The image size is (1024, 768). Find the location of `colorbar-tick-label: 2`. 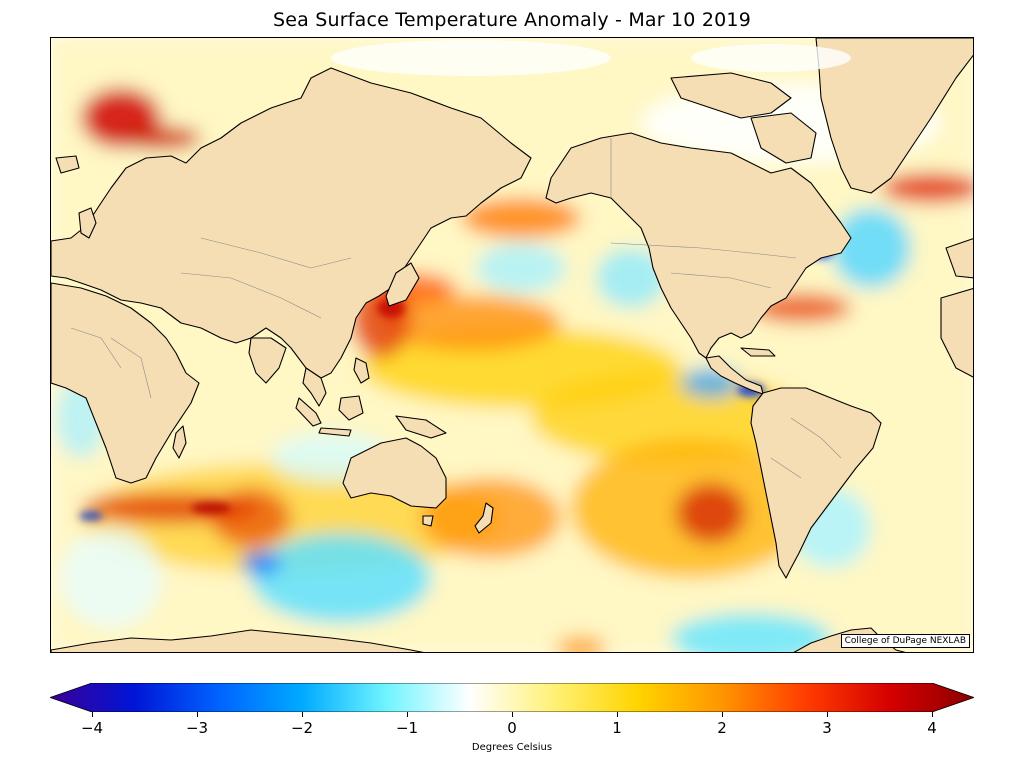

colorbar-tick-label: 2 is located at coordinates (722, 728).